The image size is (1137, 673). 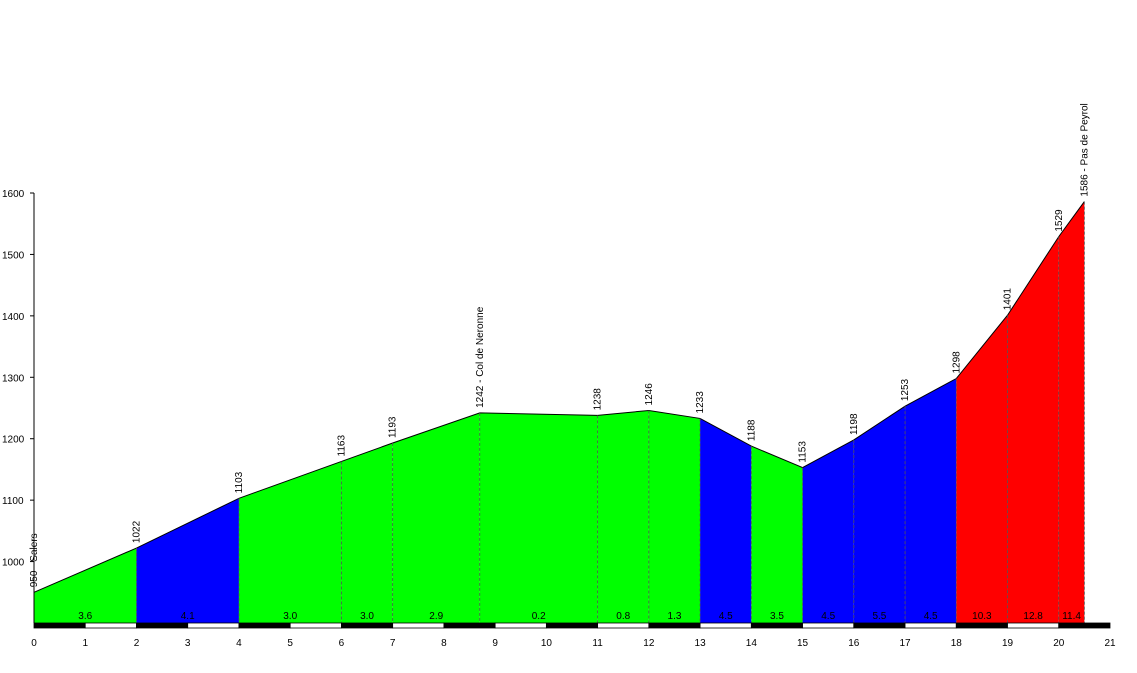 I want to click on x-tick-label: 1, so click(x=85, y=643).